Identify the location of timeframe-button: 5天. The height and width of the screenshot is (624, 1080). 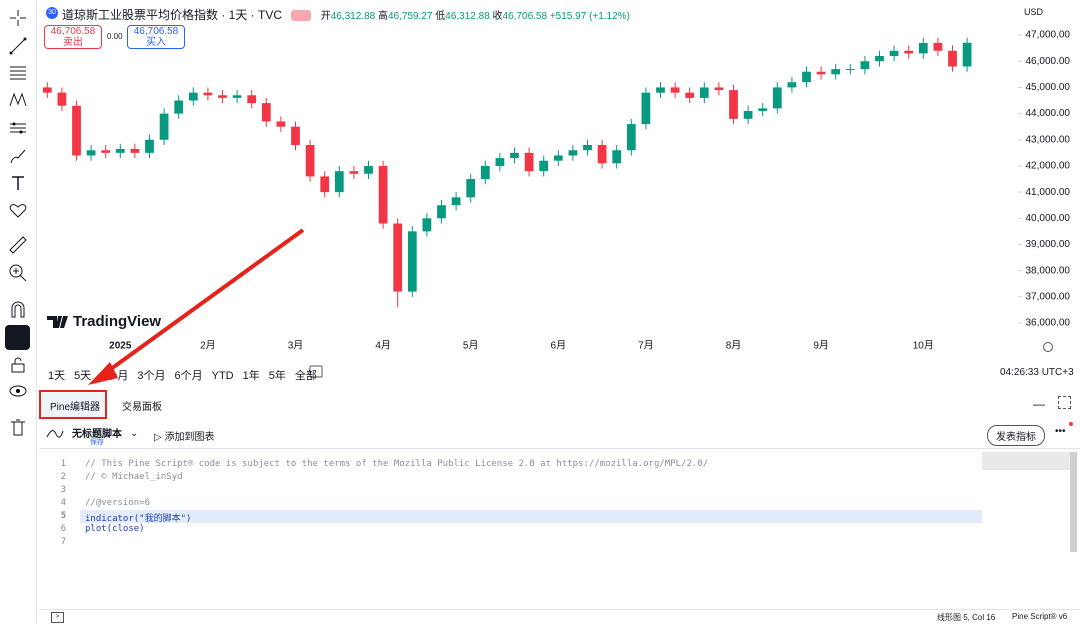
(83, 376).